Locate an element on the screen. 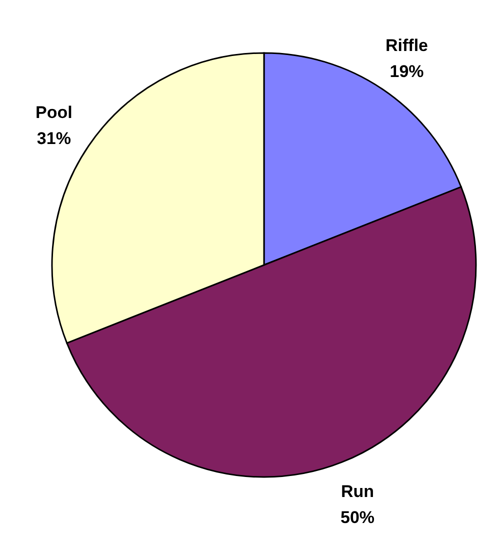 This screenshot has width=478, height=544. slice-label: Run is located at coordinates (357, 492).